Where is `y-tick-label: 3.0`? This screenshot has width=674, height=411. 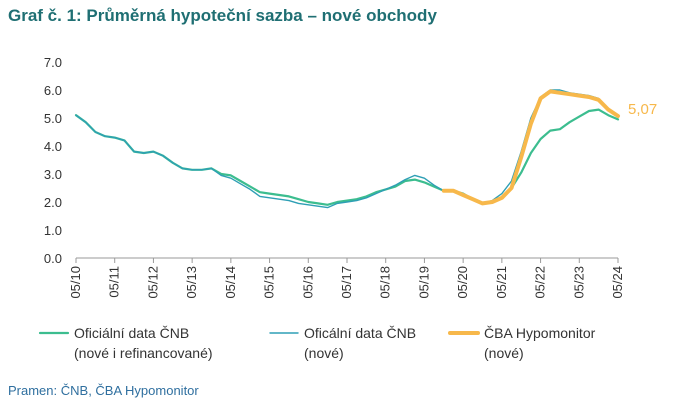
y-tick-label: 3.0 is located at coordinates (53, 174).